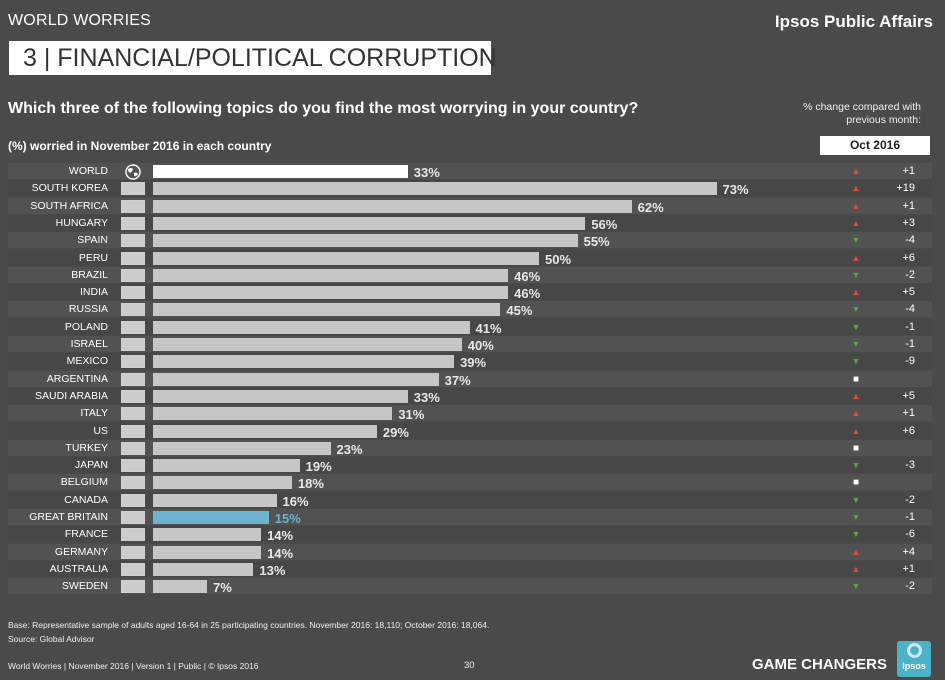 The height and width of the screenshot is (680, 945). Describe the element at coordinates (480, 345) in the screenshot. I see `data-label: 40%` at that location.